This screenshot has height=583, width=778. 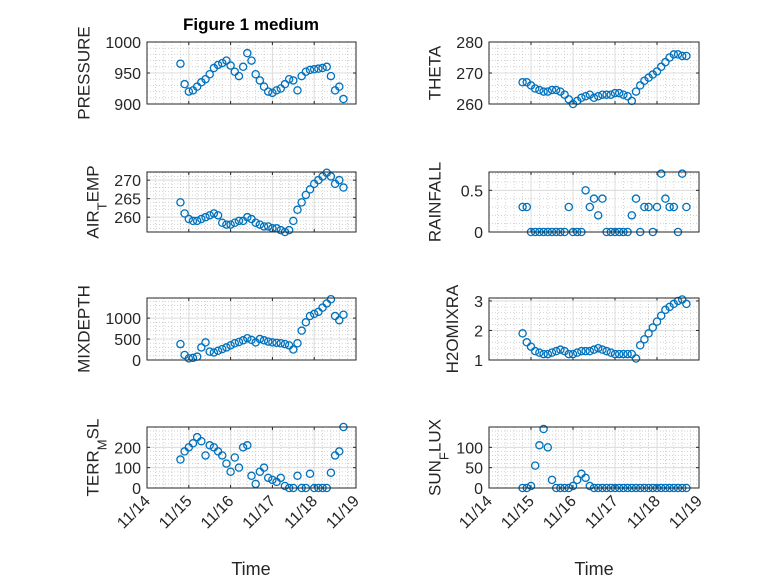 I want to click on y-tick-label: 3, so click(x=478, y=302).